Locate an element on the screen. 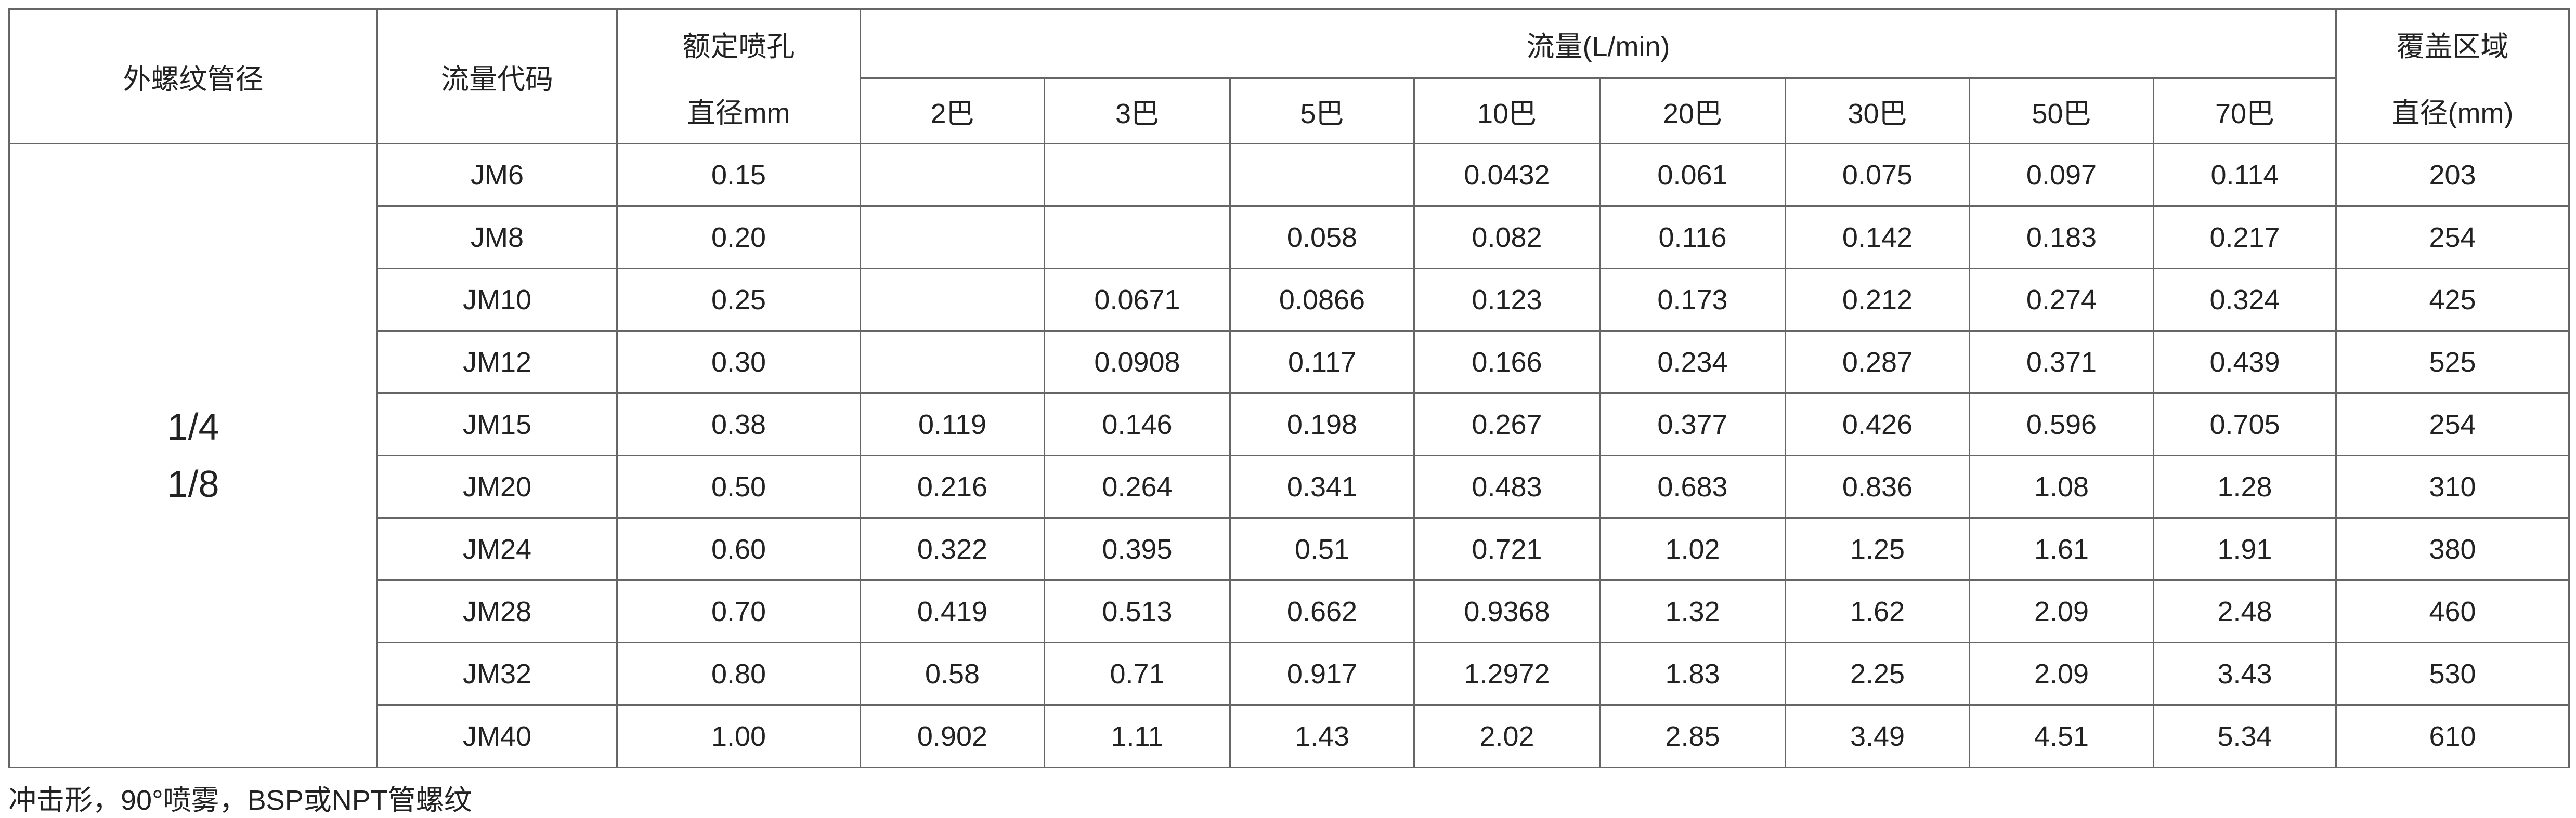 This screenshot has width=2576, height=818. table-cell: 0.0908 is located at coordinates (1137, 362).